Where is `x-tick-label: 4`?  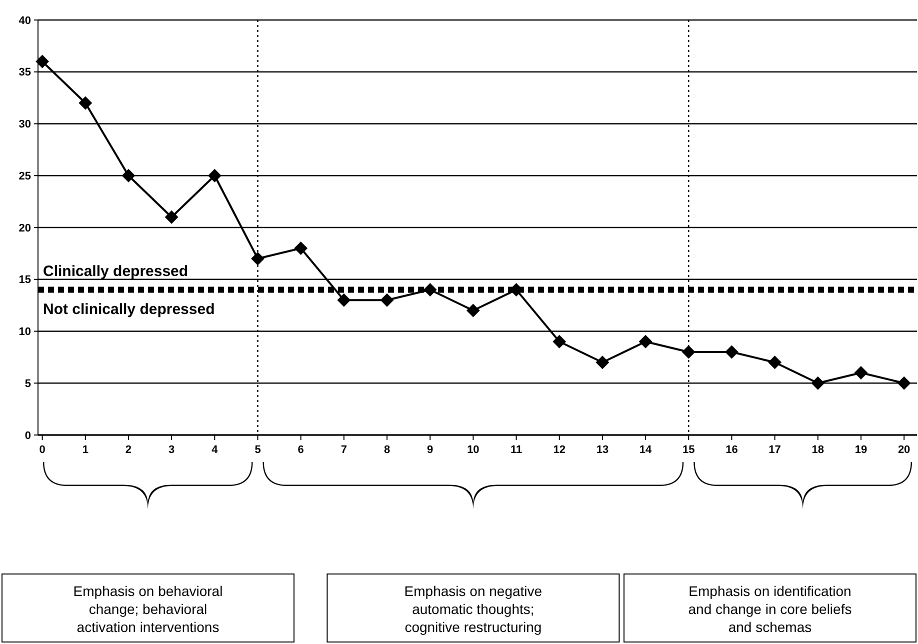 x-tick-label: 4 is located at coordinates (215, 450).